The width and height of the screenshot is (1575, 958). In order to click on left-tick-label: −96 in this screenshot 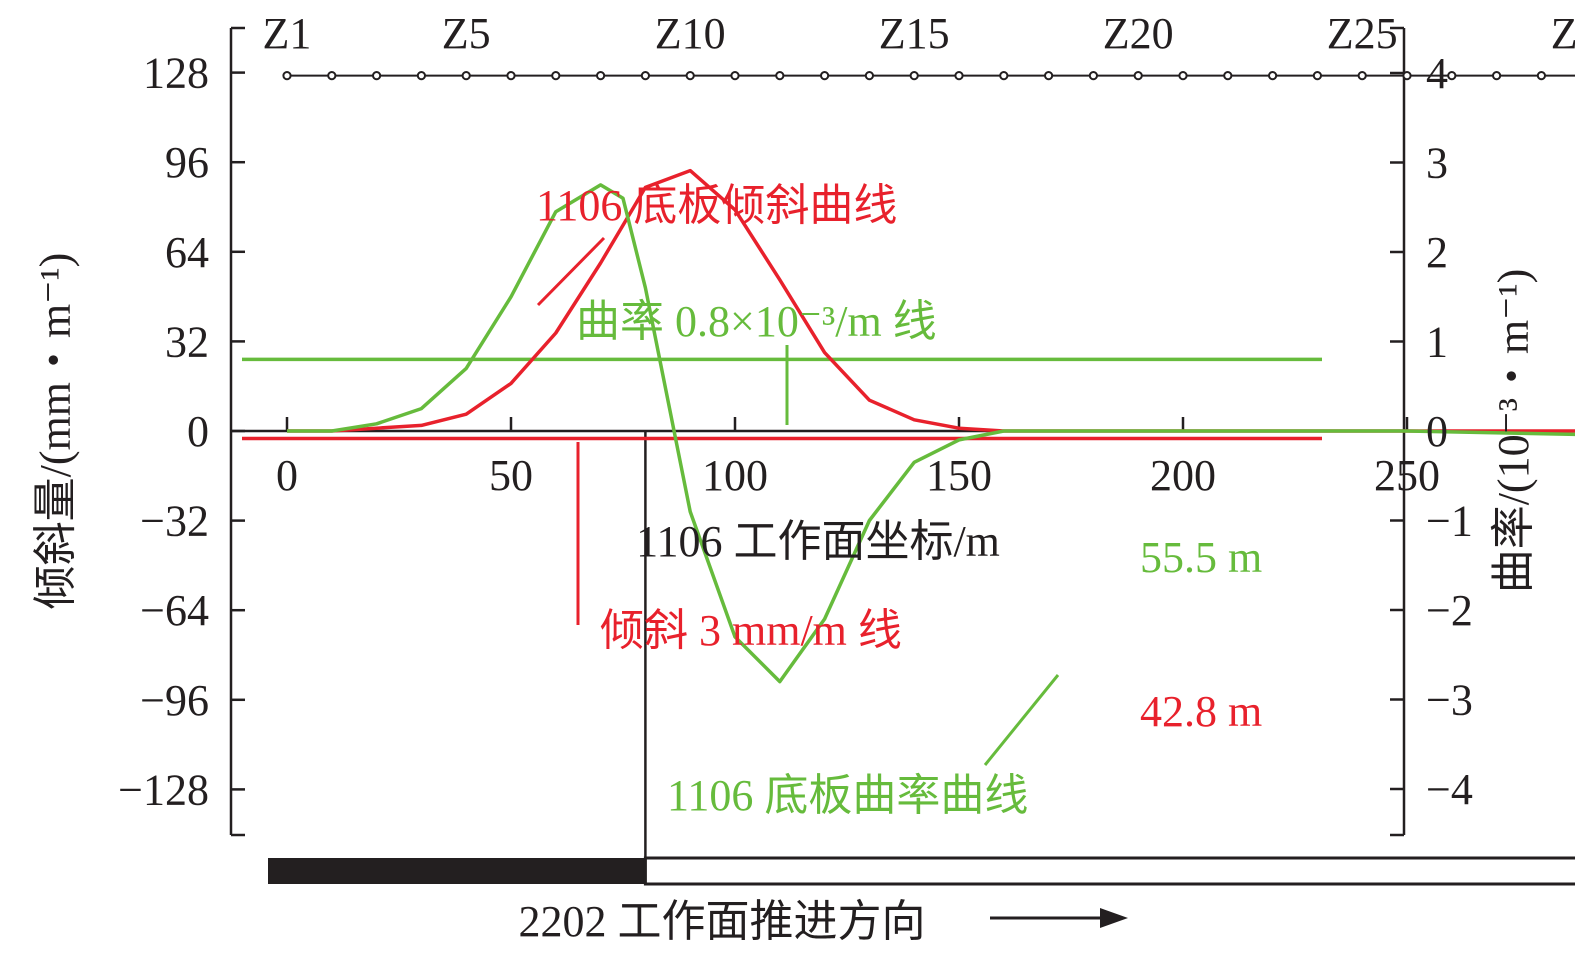, I will do `click(174, 700)`.